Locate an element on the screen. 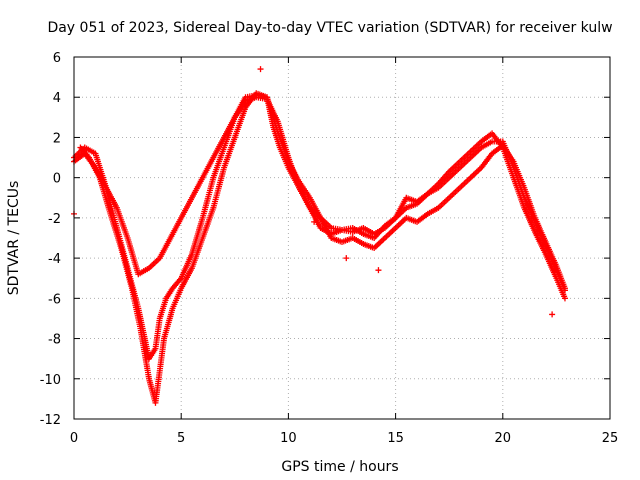 This screenshot has width=640, height=480. y-tick-label: 6 is located at coordinates (57, 58).